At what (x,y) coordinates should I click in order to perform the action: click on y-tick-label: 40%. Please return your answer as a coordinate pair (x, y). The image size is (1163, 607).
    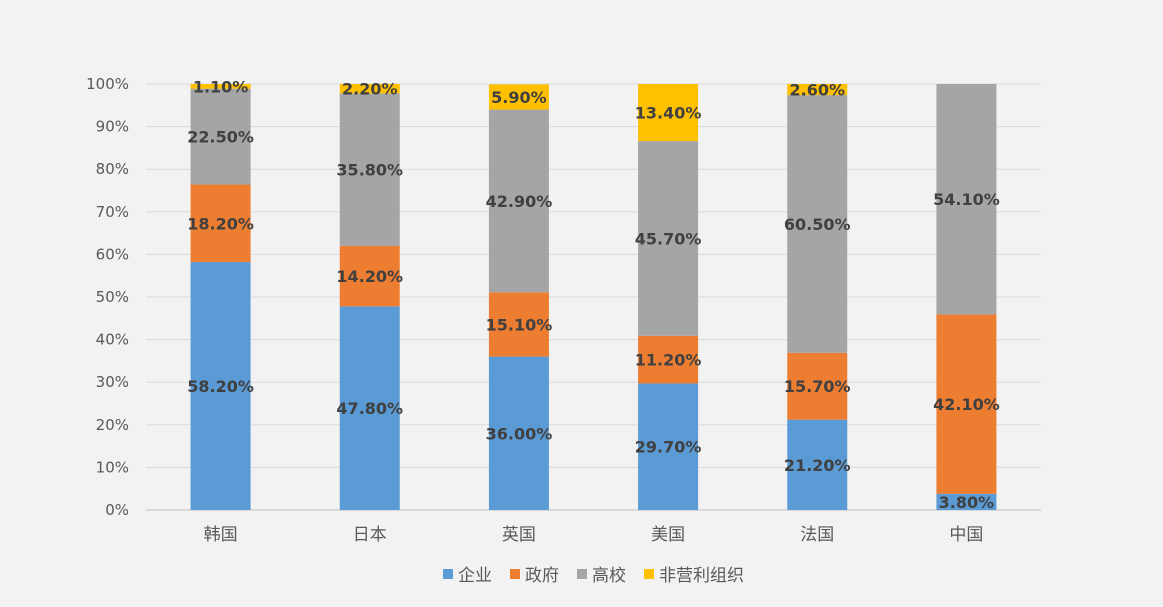
    Looking at the image, I should click on (112, 340).